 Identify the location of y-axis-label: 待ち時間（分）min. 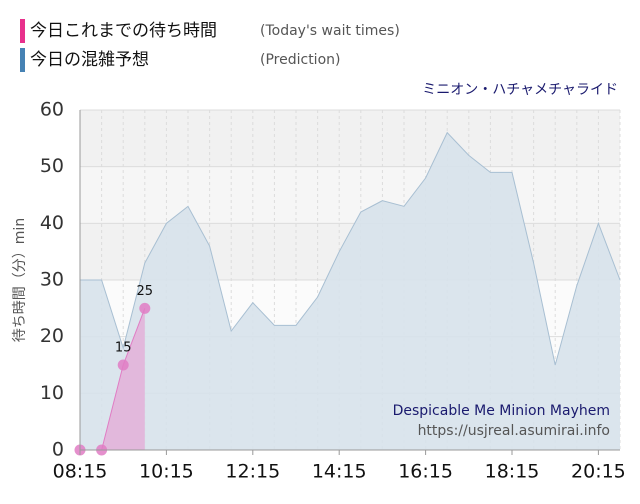
(20, 280).